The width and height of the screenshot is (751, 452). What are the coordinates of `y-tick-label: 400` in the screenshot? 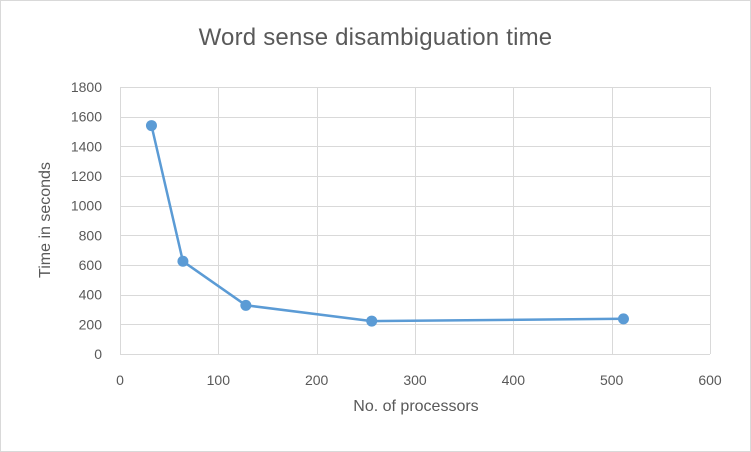 It's located at (91, 295).